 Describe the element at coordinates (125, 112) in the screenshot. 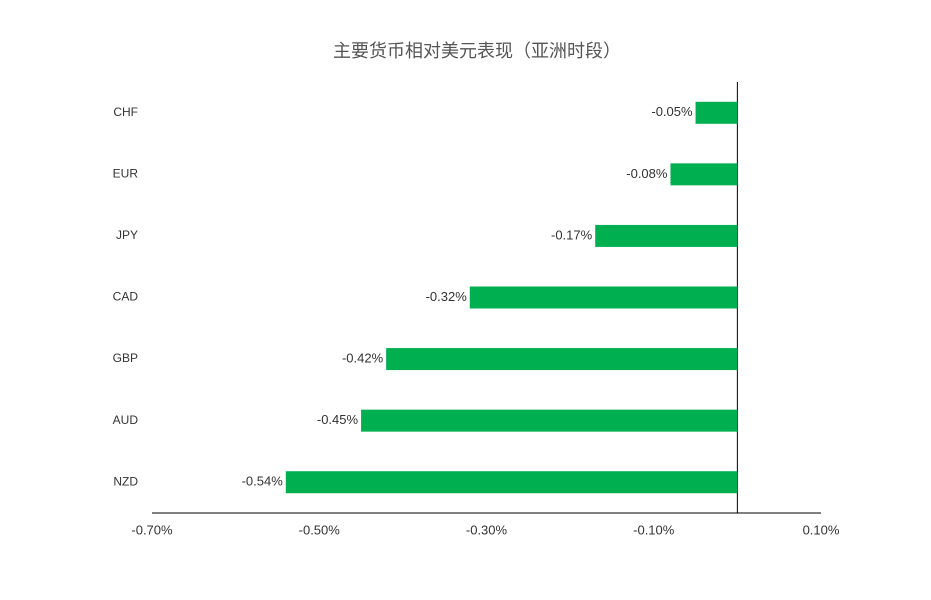

I see `y-tick-label: CHF` at that location.